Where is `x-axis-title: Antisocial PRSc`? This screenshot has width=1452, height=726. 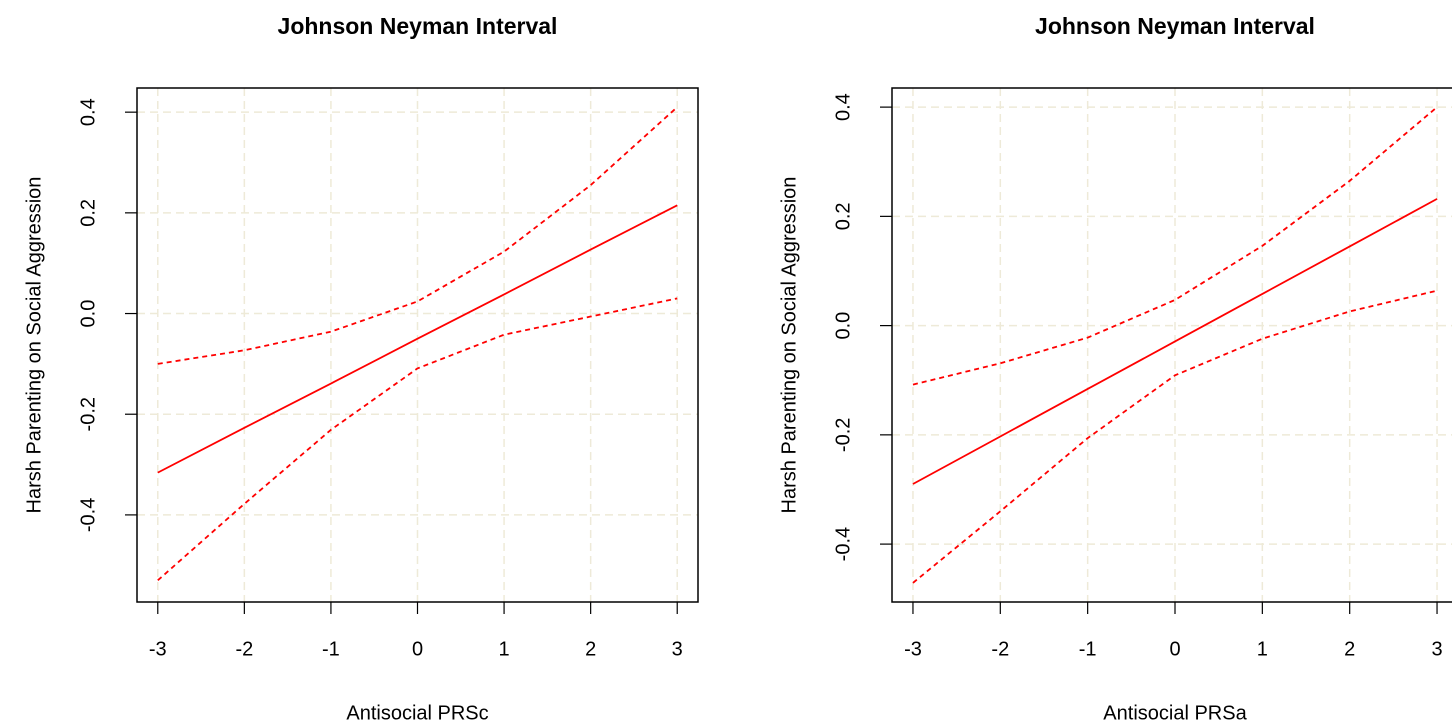
x-axis-title: Antisocial PRSc is located at coordinates (417, 713).